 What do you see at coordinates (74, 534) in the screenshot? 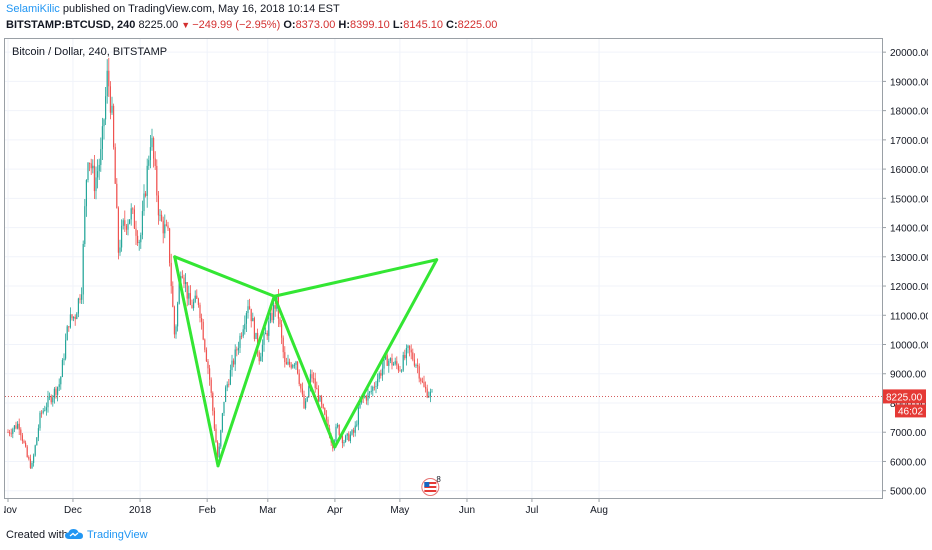
I see `tradingview-cloud-icon` at bounding box center [74, 534].